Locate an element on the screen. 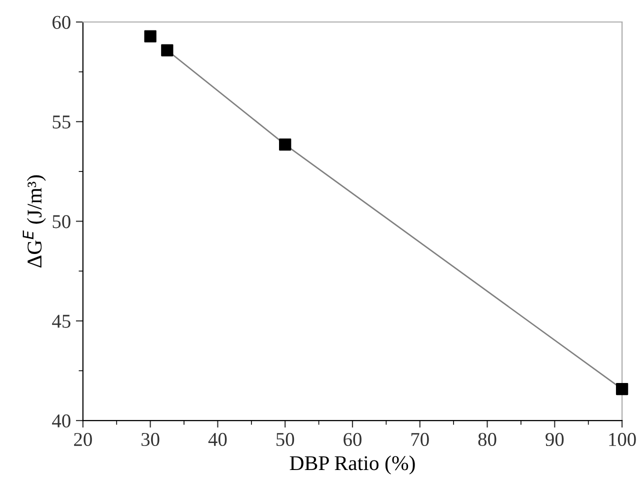 This screenshot has height=489, width=638. x-axis-title: DBP Ratio (%) is located at coordinates (352, 465).